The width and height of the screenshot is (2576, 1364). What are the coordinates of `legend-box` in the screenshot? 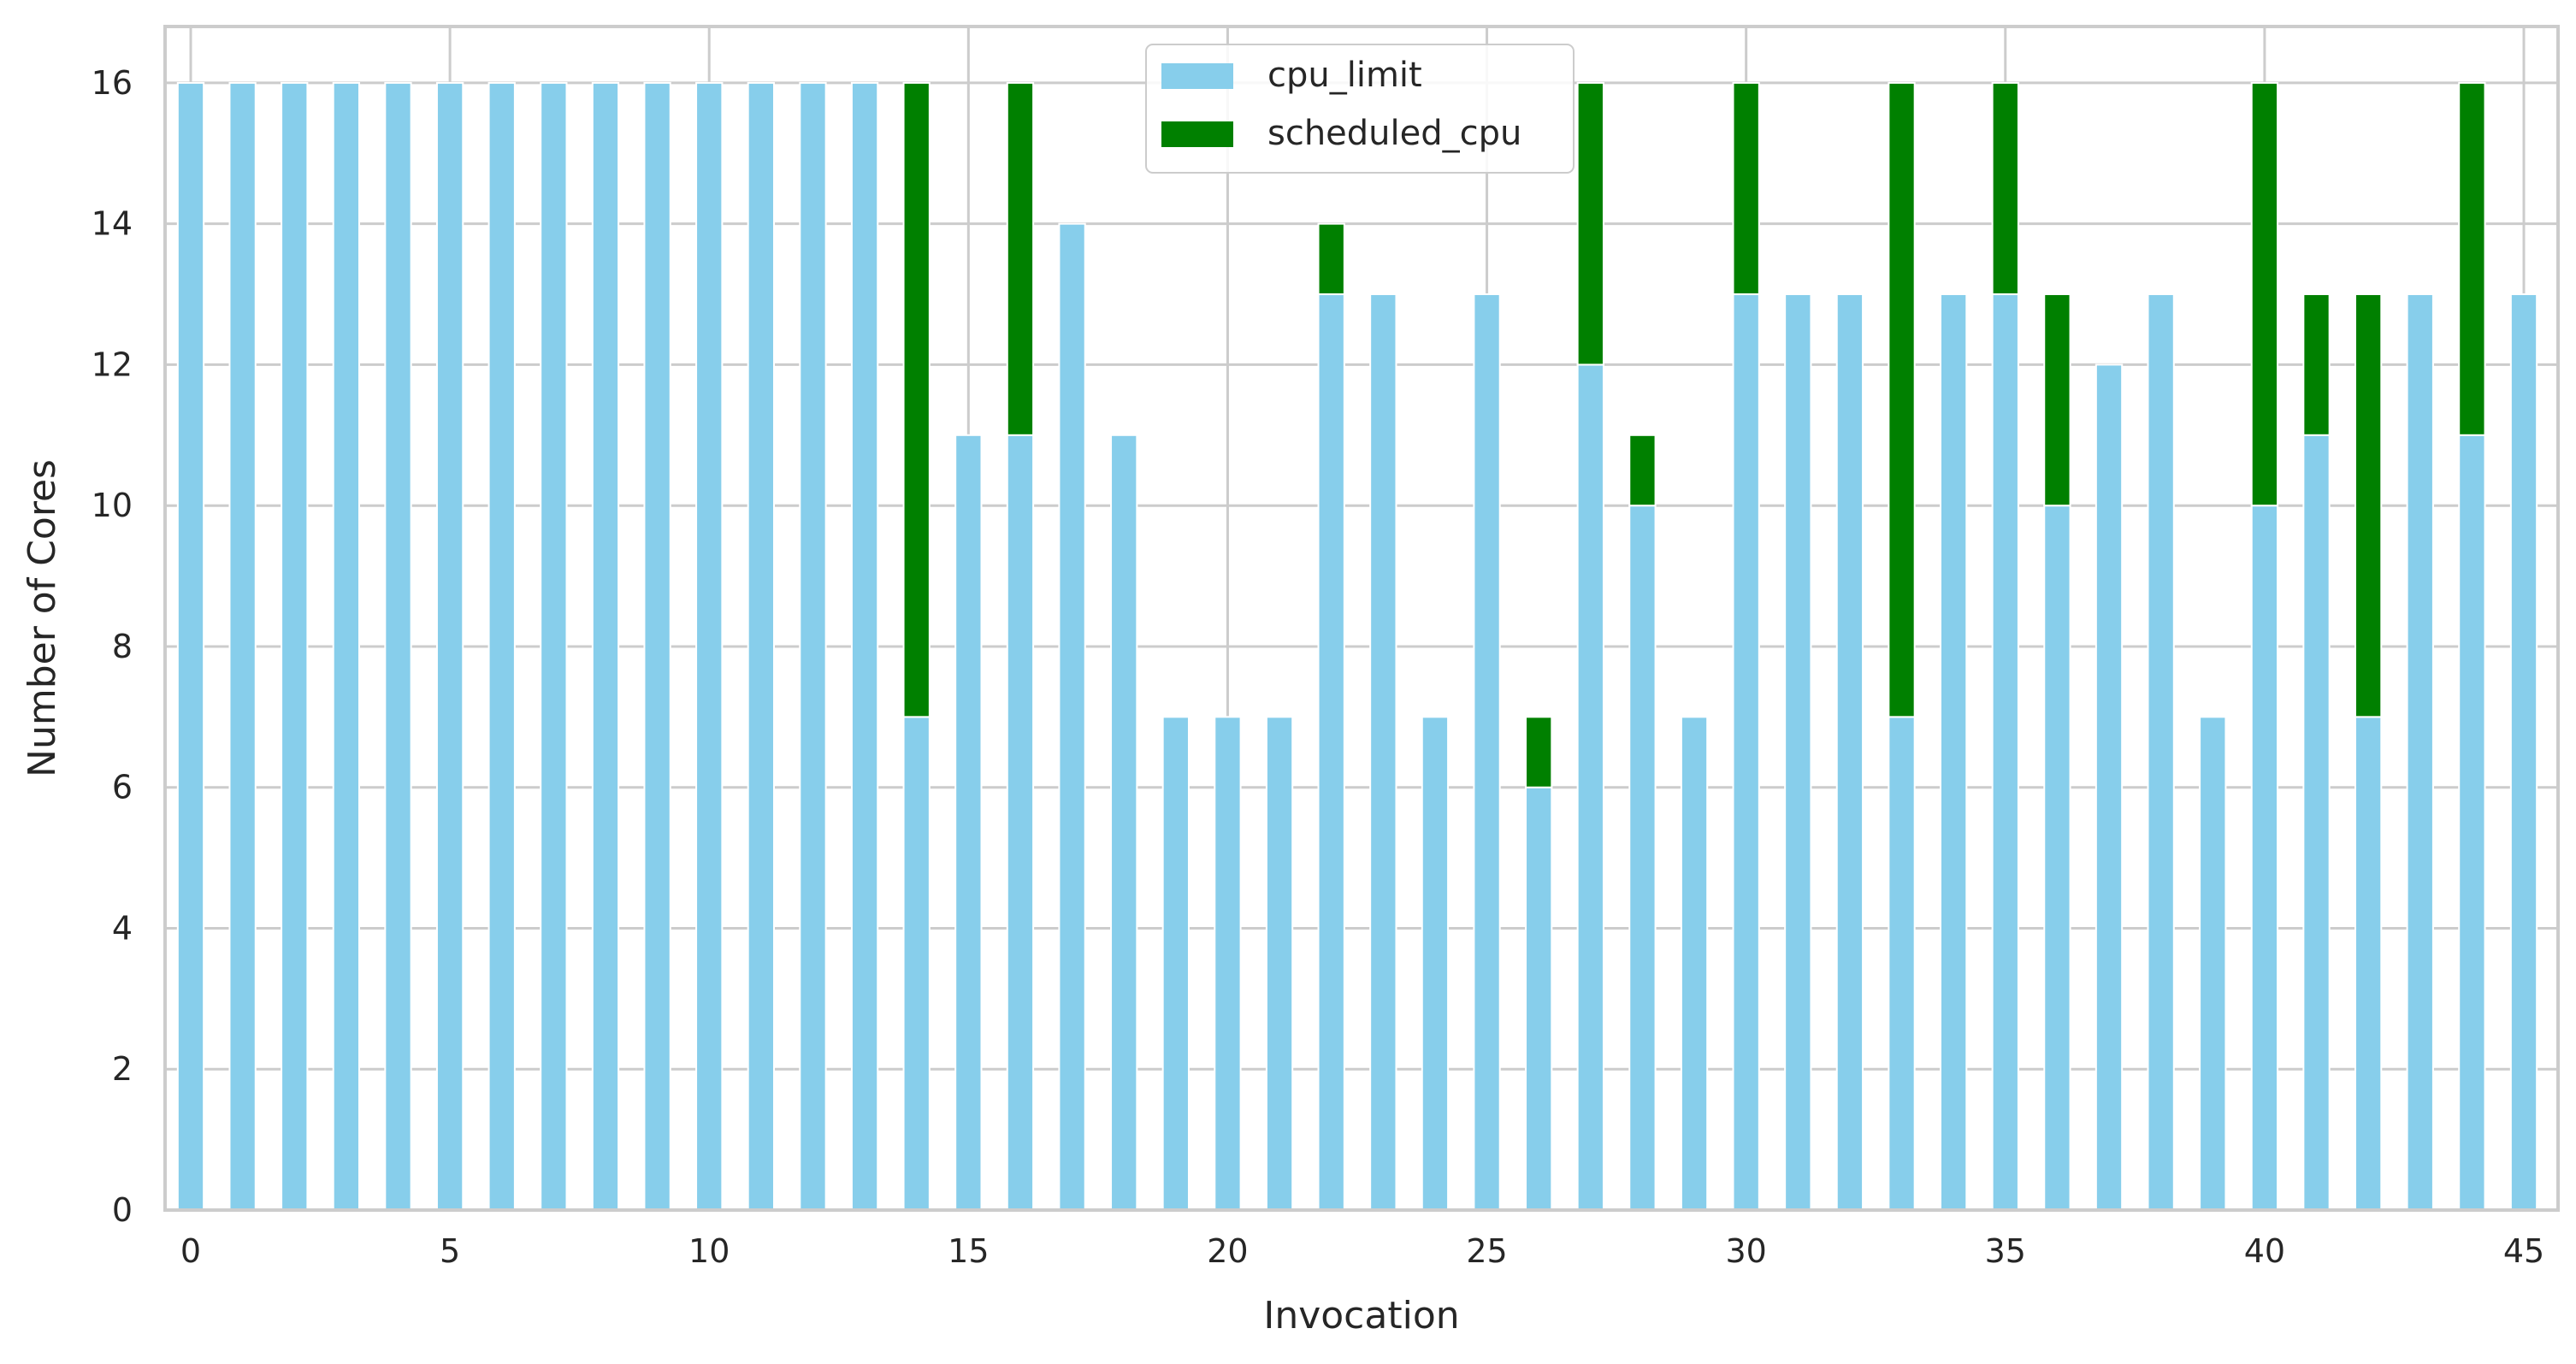 It's located at (1360, 109).